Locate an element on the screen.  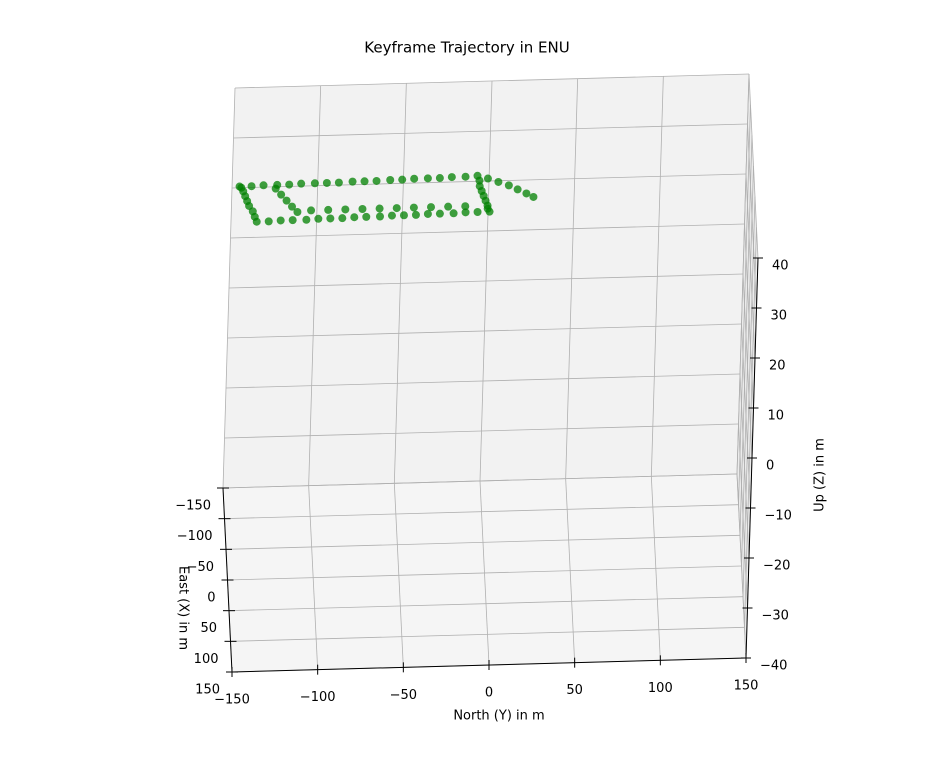
x-tick-label: 100 is located at coordinates (206, 659).